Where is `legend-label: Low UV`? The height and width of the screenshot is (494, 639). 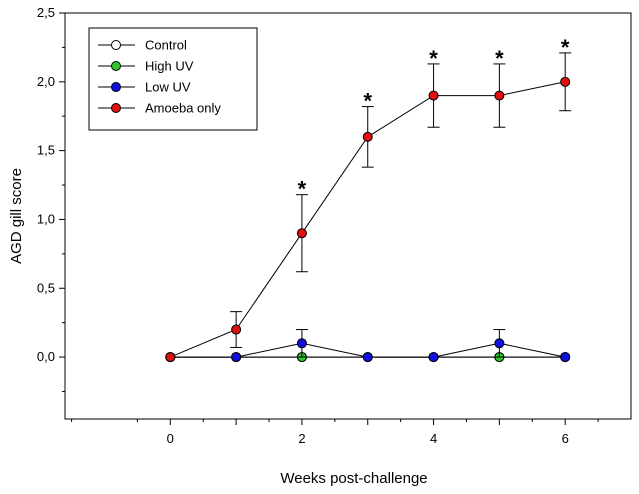 legend-label: Low UV is located at coordinates (168, 87).